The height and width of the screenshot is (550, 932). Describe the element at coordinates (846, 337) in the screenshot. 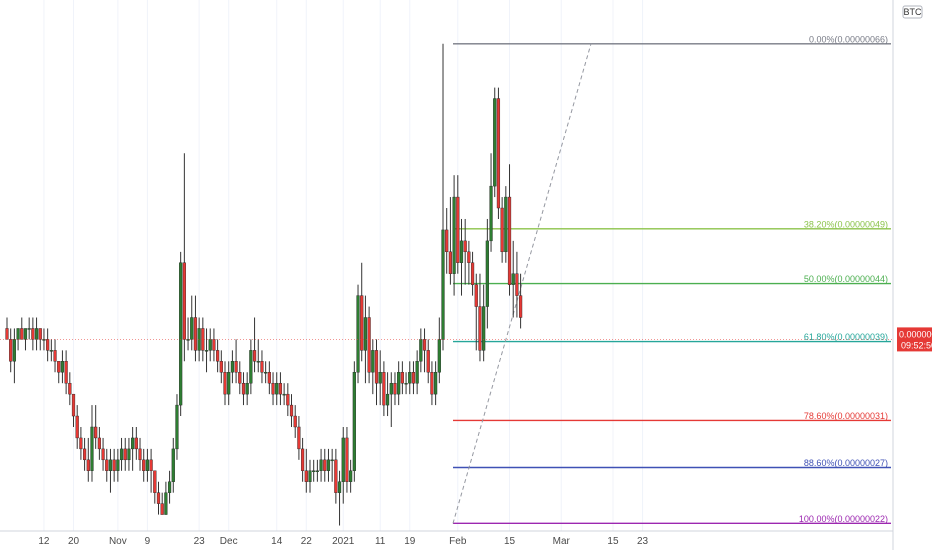

I see `fib-level-label: 61.80%(0.00000039)` at that location.